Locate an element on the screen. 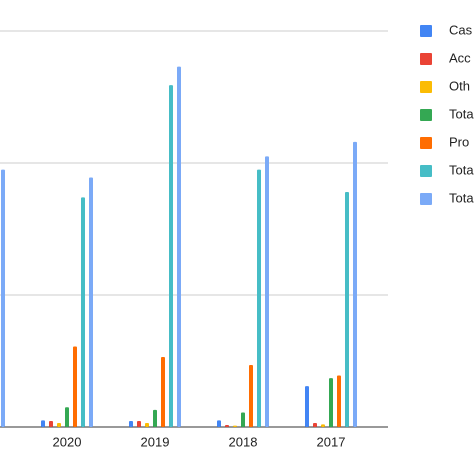 The height and width of the screenshot is (474, 474). x-tick-label: 2020 is located at coordinates (67, 441).